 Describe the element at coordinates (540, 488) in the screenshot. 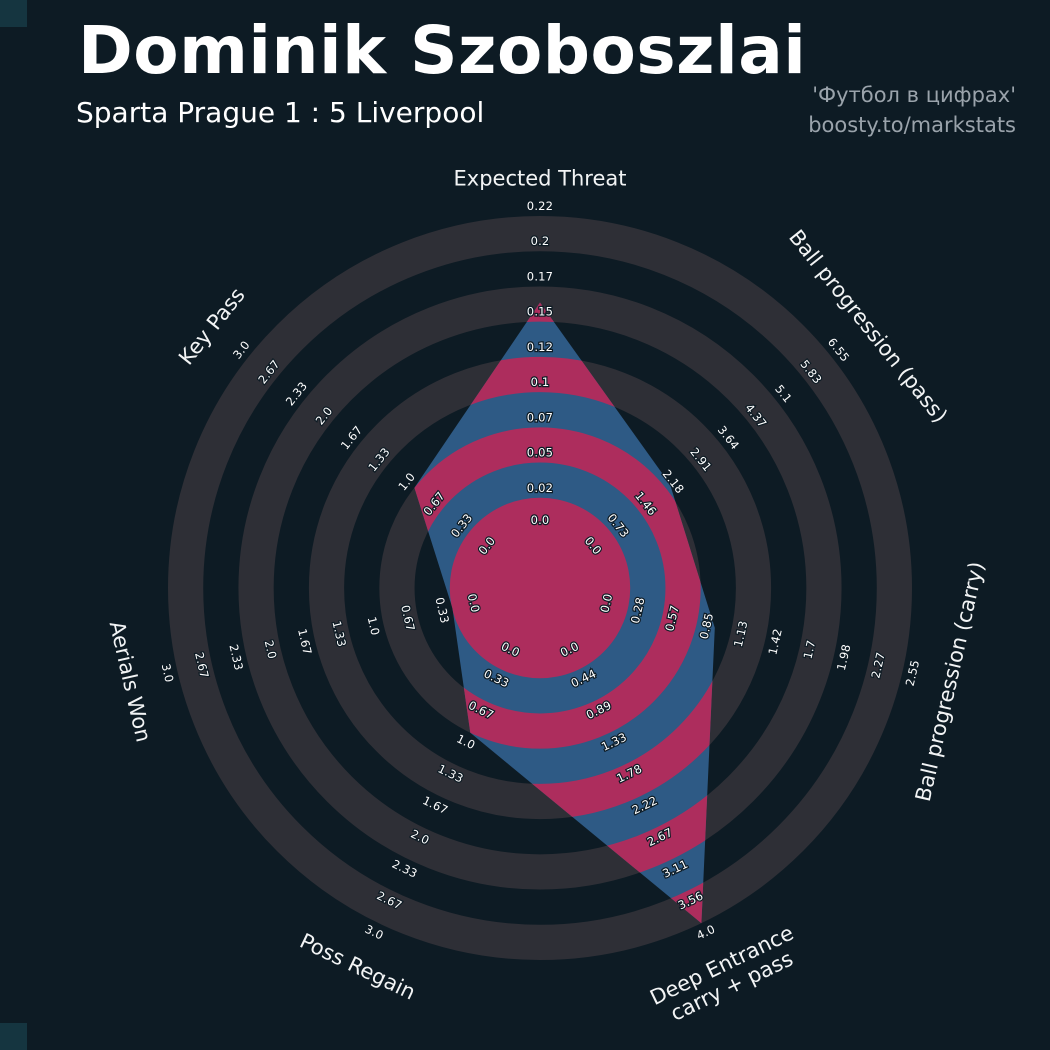

I see `tick-label: 0.02` at that location.